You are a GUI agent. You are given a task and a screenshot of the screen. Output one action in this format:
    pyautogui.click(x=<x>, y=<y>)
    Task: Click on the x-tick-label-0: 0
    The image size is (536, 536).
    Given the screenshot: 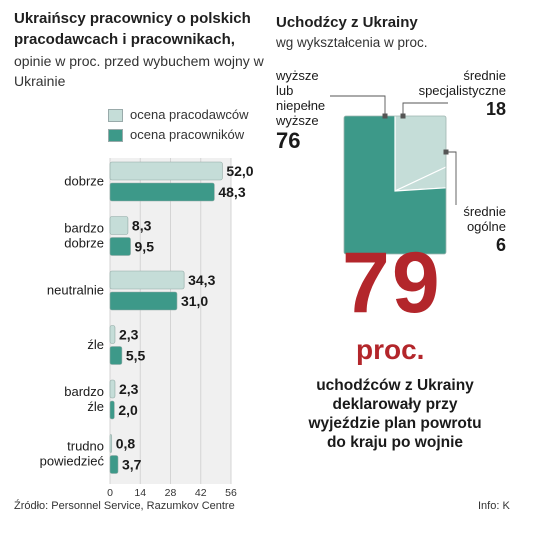 What is the action you would take?
    pyautogui.click(x=110, y=493)
    